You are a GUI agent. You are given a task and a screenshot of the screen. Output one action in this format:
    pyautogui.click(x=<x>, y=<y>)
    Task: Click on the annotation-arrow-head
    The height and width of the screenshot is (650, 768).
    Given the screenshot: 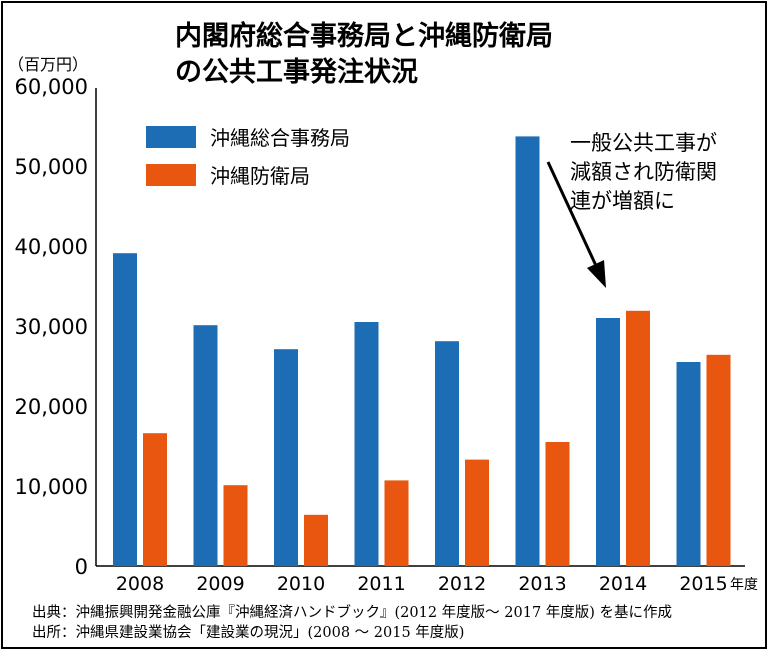 What is the action you would take?
    pyautogui.click(x=596, y=274)
    